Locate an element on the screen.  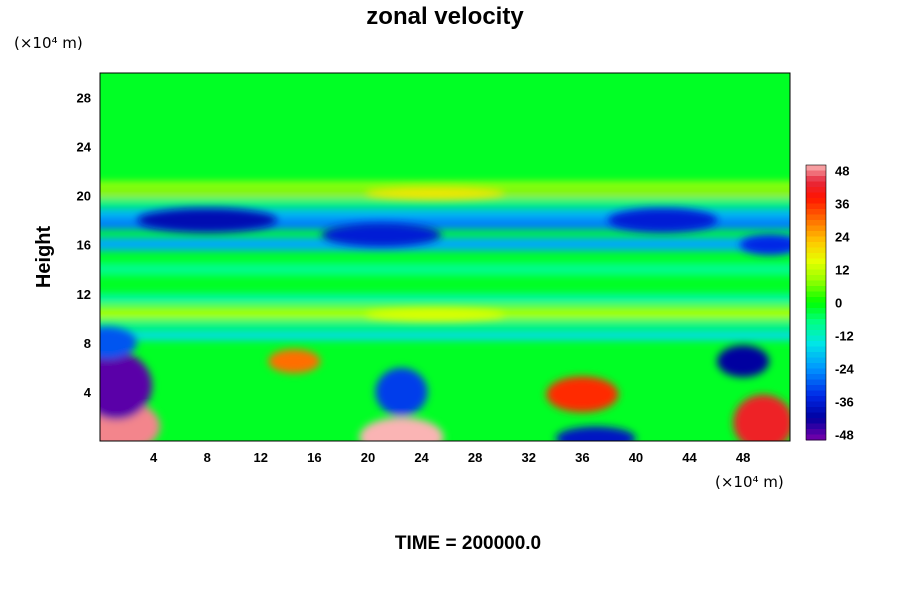
x-tick-label: 48 is located at coordinates (743, 457).